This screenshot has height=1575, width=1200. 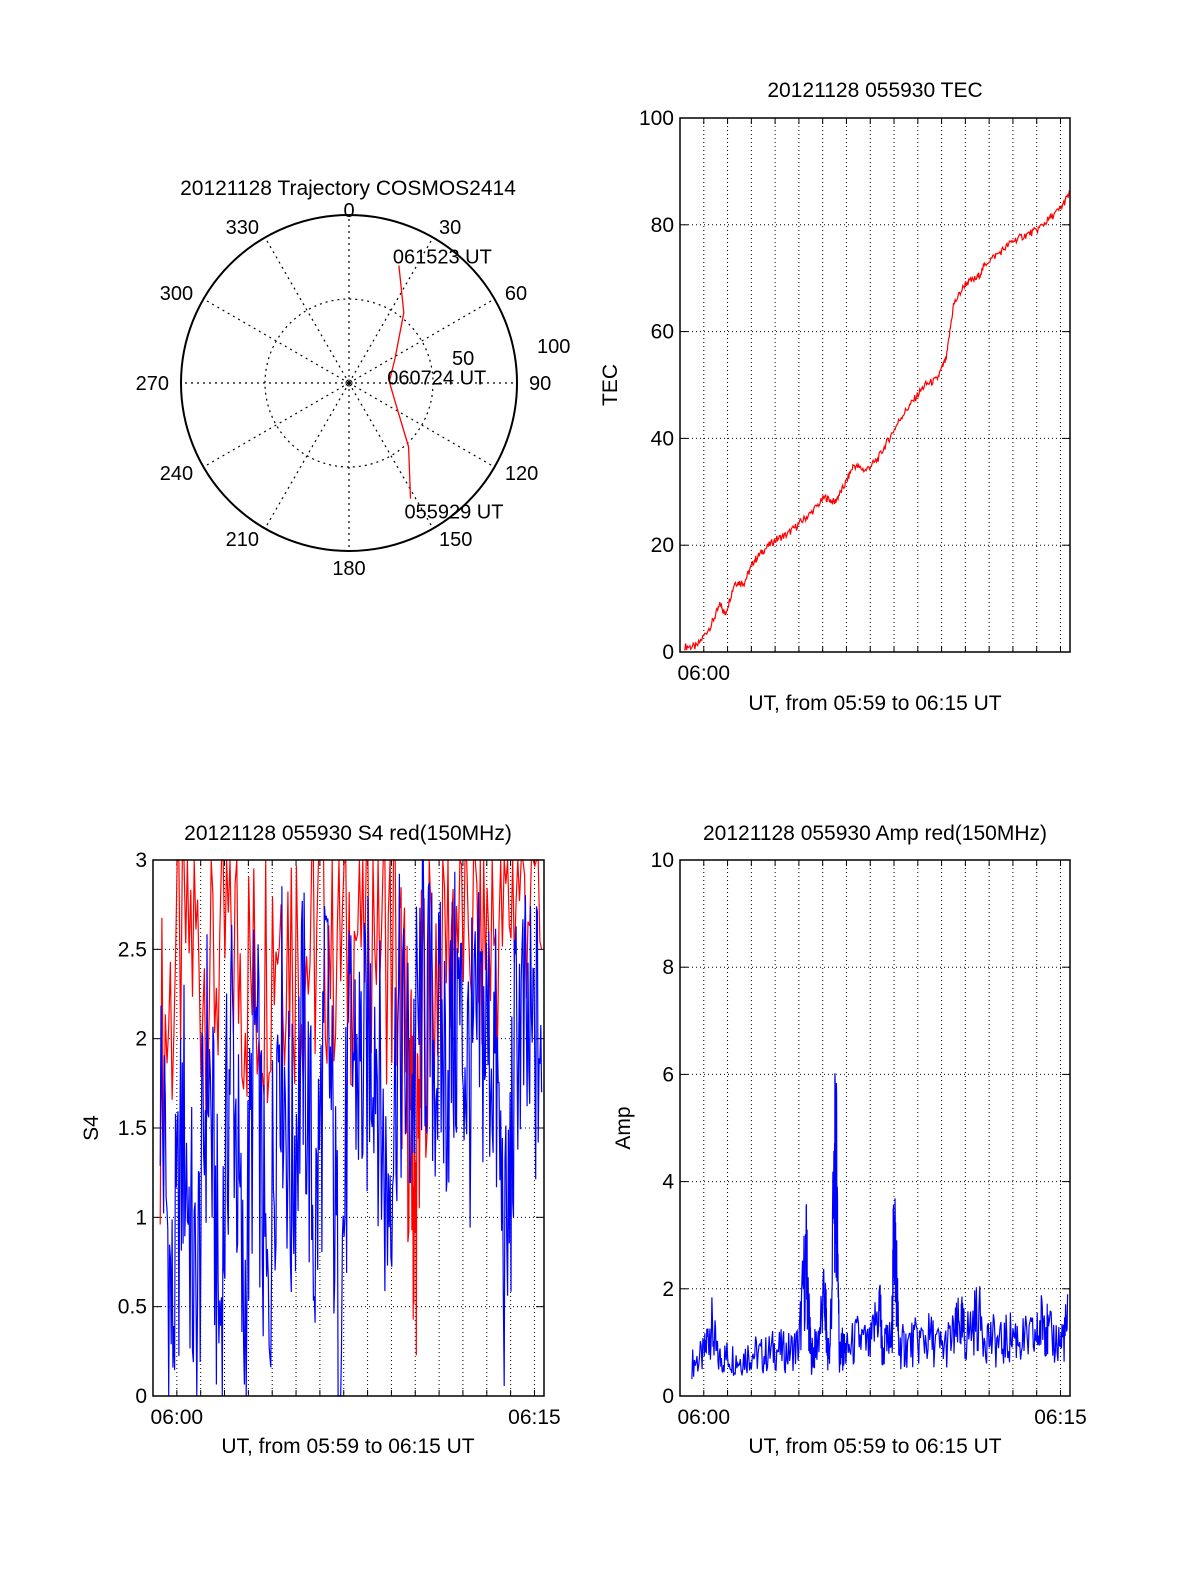 I want to click on tec-frame, so click(x=875, y=385).